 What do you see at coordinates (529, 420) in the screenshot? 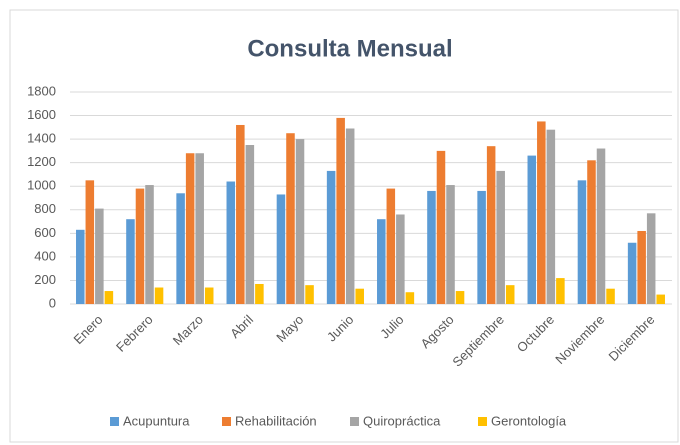
I see `legend-label: Gerontología` at bounding box center [529, 420].